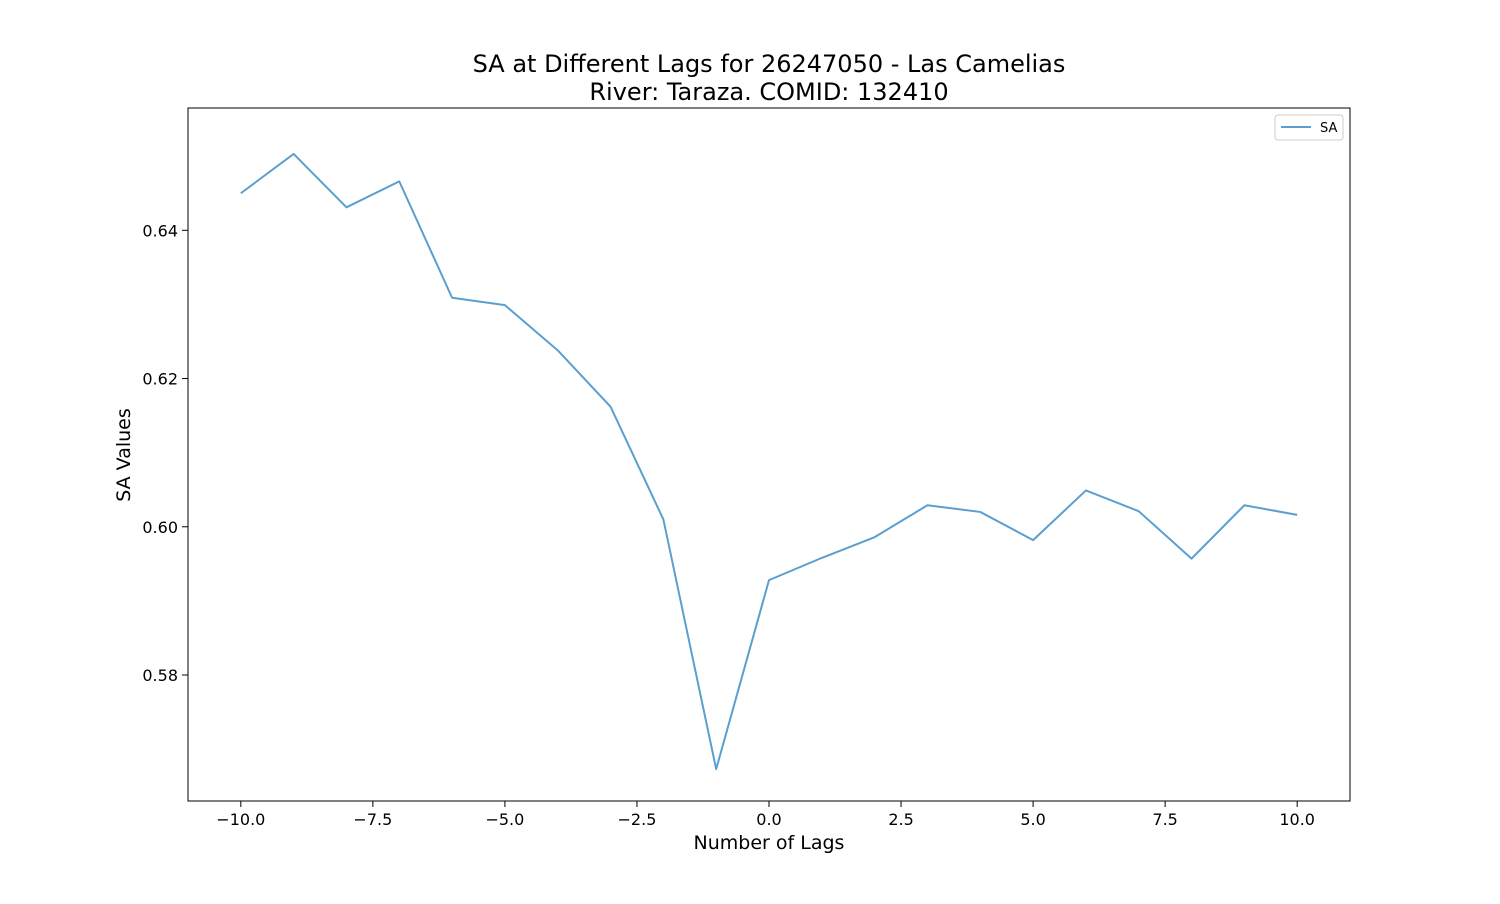  Describe the element at coordinates (768, 92) in the screenshot. I see `chart-title-line-2: River: Taraza. COMID: 132410` at that location.